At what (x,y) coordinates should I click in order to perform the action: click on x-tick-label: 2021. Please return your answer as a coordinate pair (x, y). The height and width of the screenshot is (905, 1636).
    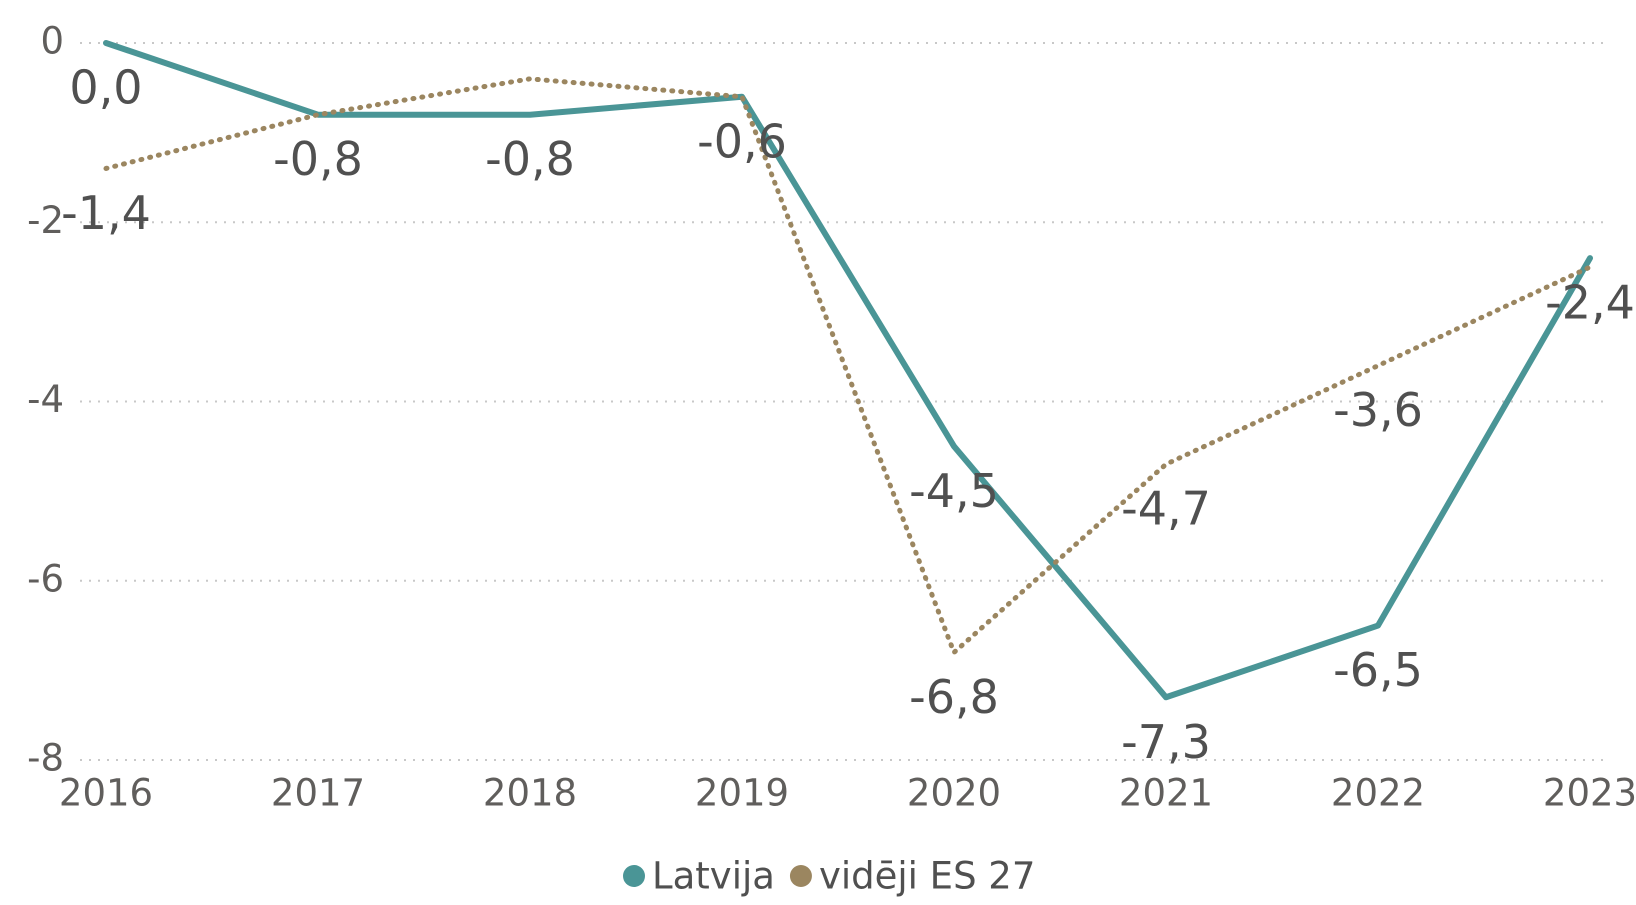
    Looking at the image, I should click on (1166, 793).